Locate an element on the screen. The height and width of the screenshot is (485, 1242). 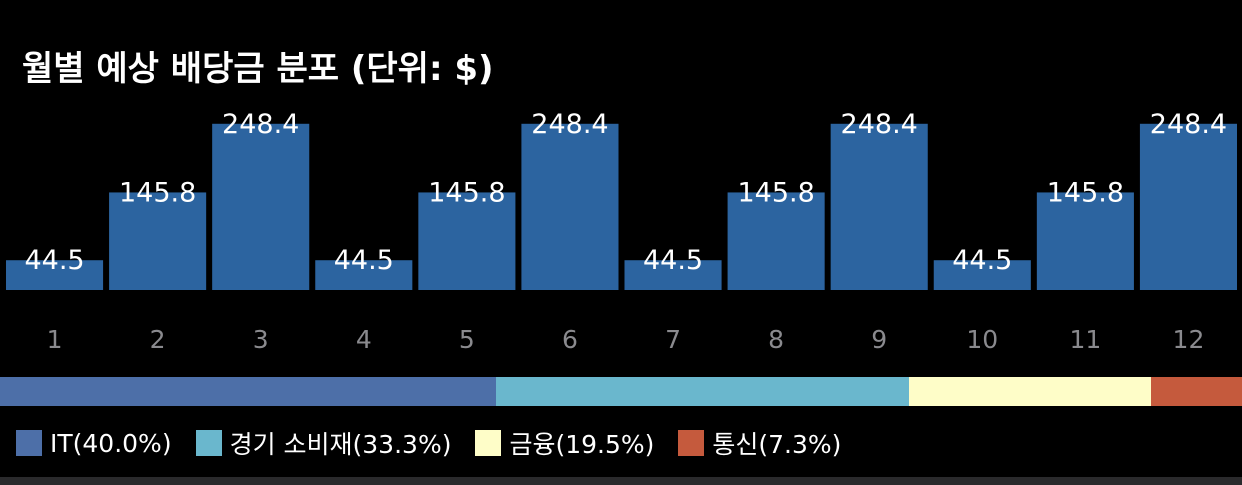
sector-legend: IT(40.0%) 경기 소비재(33.3%) 금융(19.5%) 통신(7.3%) is located at coordinates (440, 443).